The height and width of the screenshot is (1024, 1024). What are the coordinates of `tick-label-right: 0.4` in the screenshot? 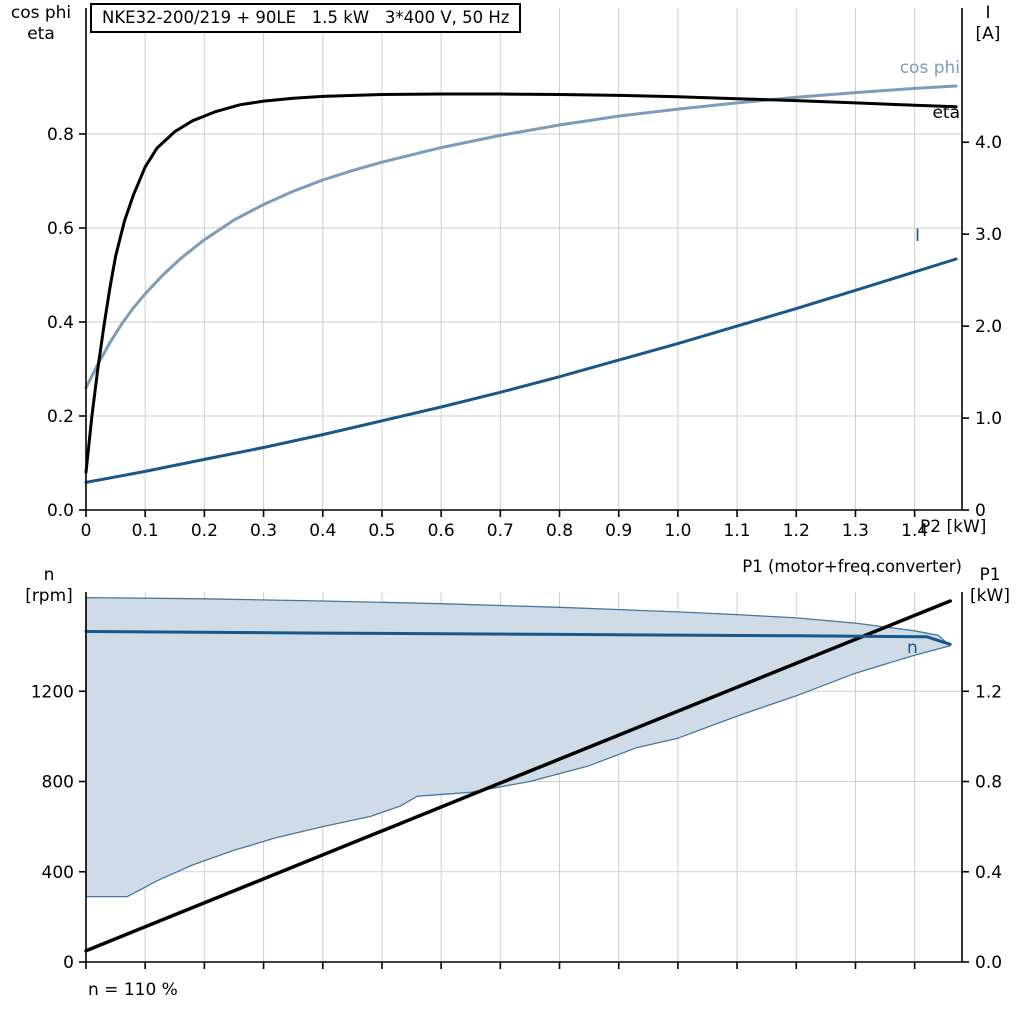 It's located at (988, 873).